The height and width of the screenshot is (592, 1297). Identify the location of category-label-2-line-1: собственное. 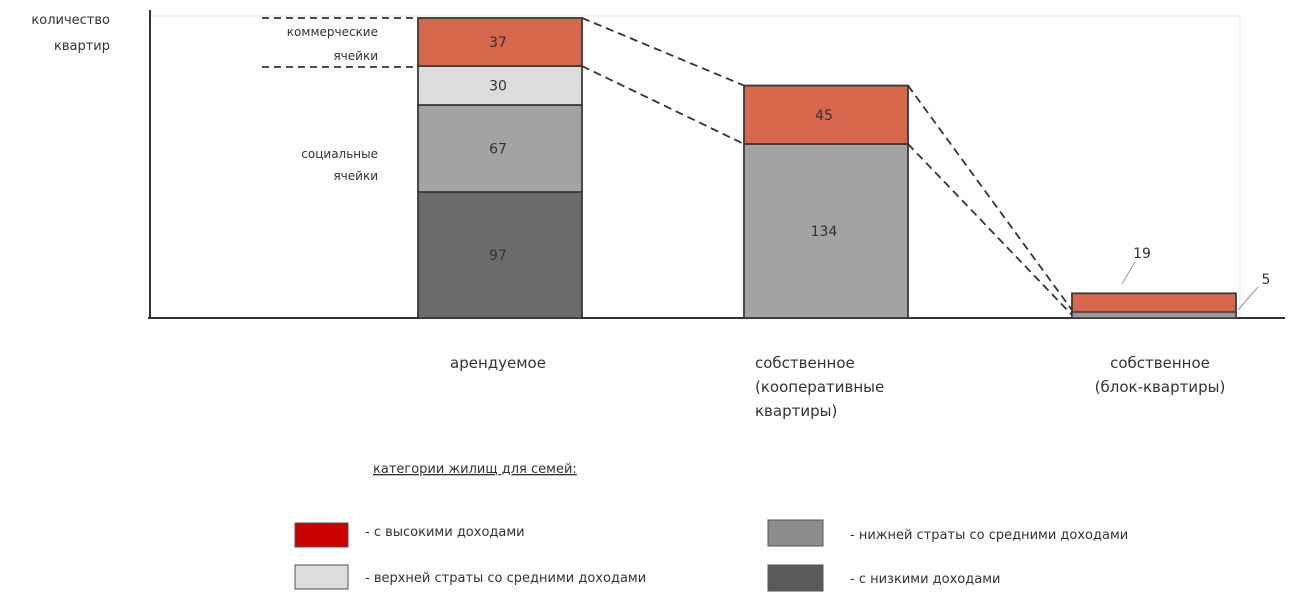
(805, 363).